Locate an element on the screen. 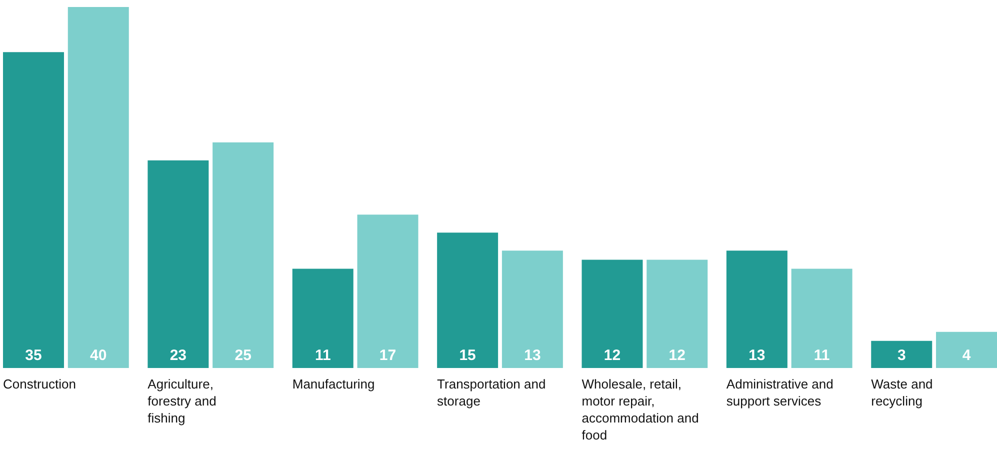 The image size is (997, 452). x-tick-label: Manufacturing is located at coordinates (333, 384).